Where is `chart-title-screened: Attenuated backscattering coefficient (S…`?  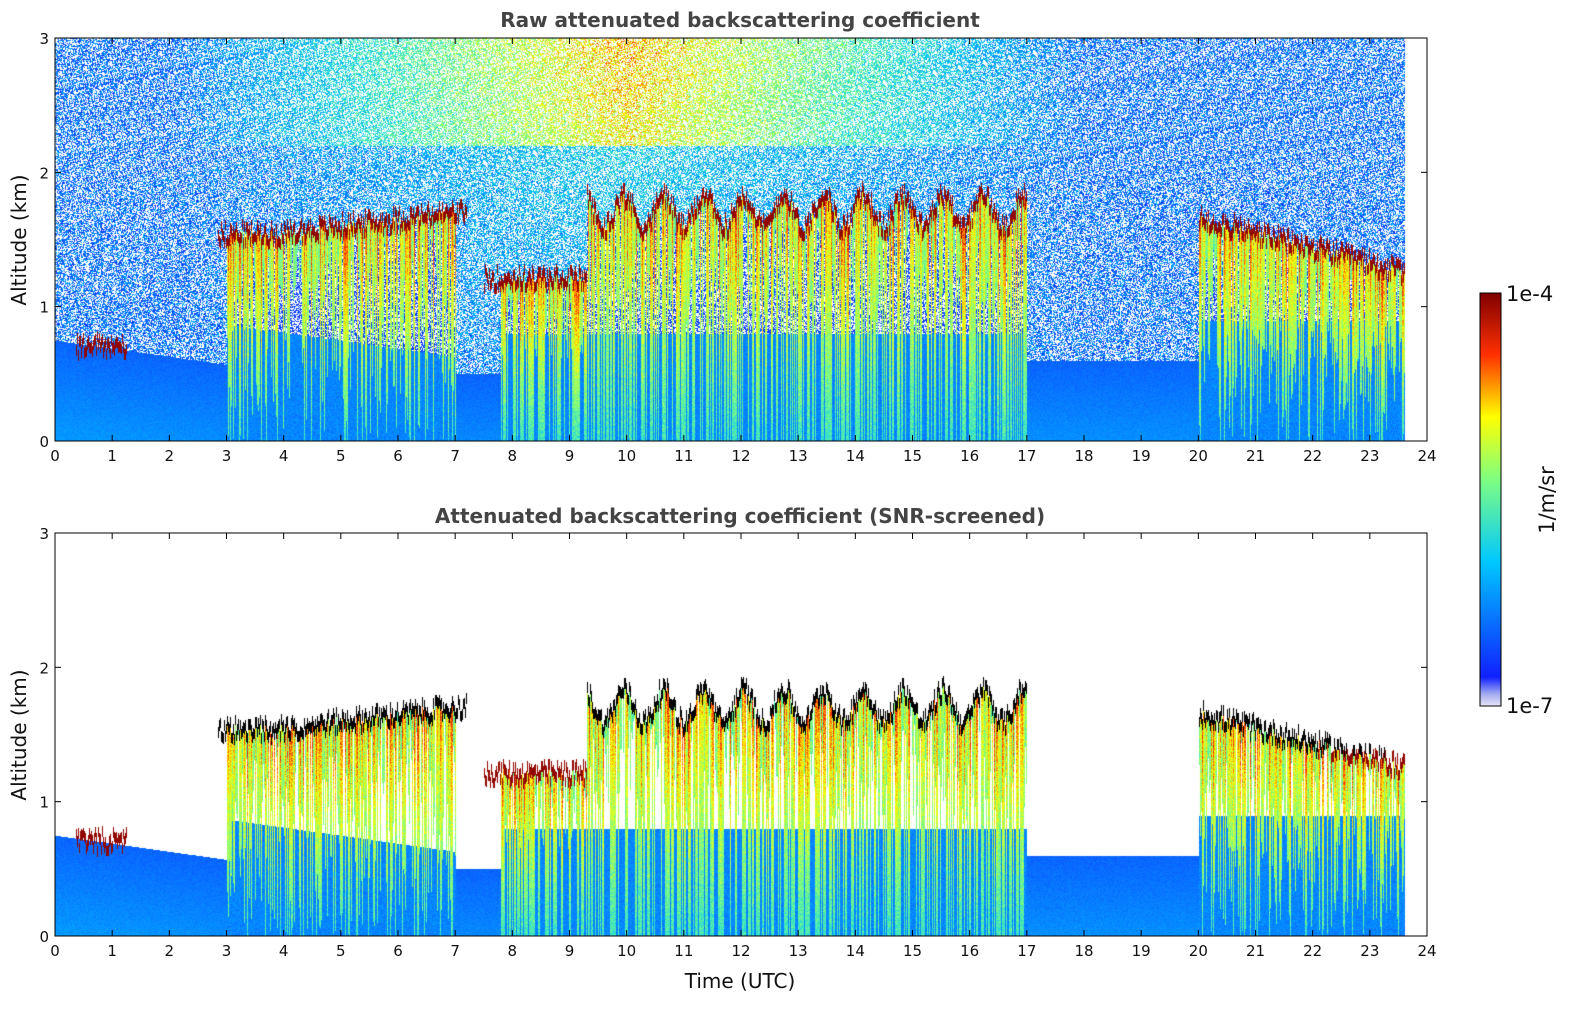
chart-title-screened: Attenuated backscattering coefficient (S… is located at coordinates (740, 516).